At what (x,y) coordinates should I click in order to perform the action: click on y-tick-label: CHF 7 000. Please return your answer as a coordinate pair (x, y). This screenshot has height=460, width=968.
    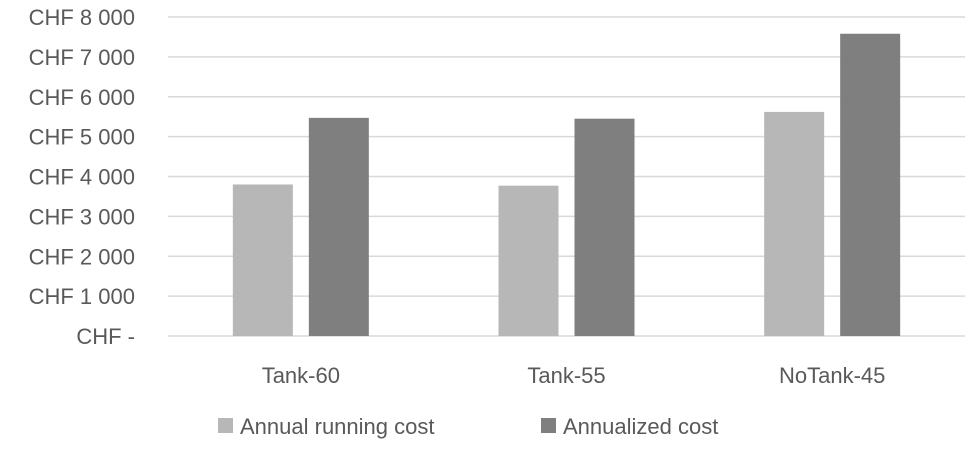
    Looking at the image, I should click on (82, 57).